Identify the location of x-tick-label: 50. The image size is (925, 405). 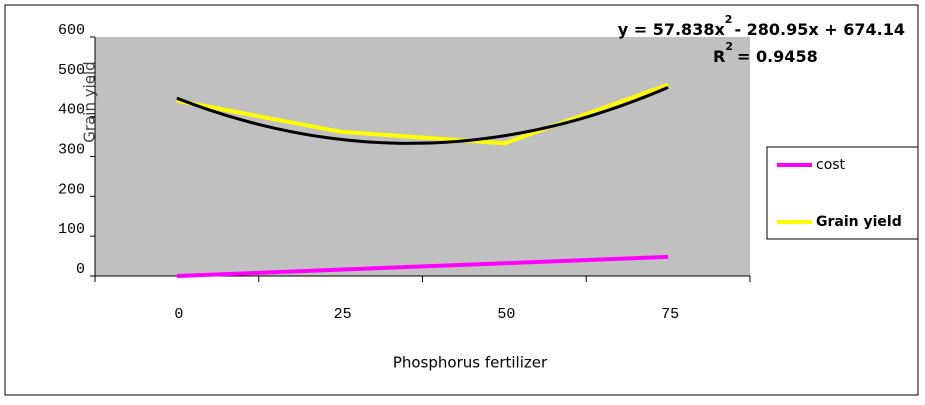
(506, 314).